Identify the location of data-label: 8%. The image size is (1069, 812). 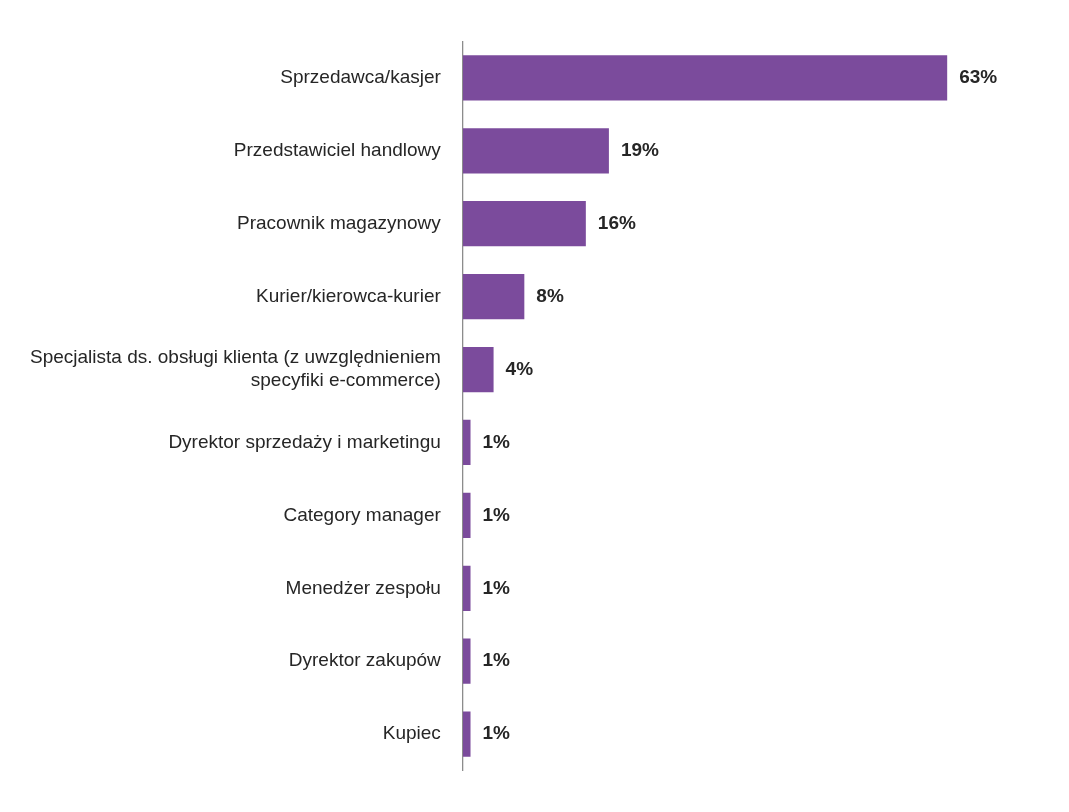
(550, 295).